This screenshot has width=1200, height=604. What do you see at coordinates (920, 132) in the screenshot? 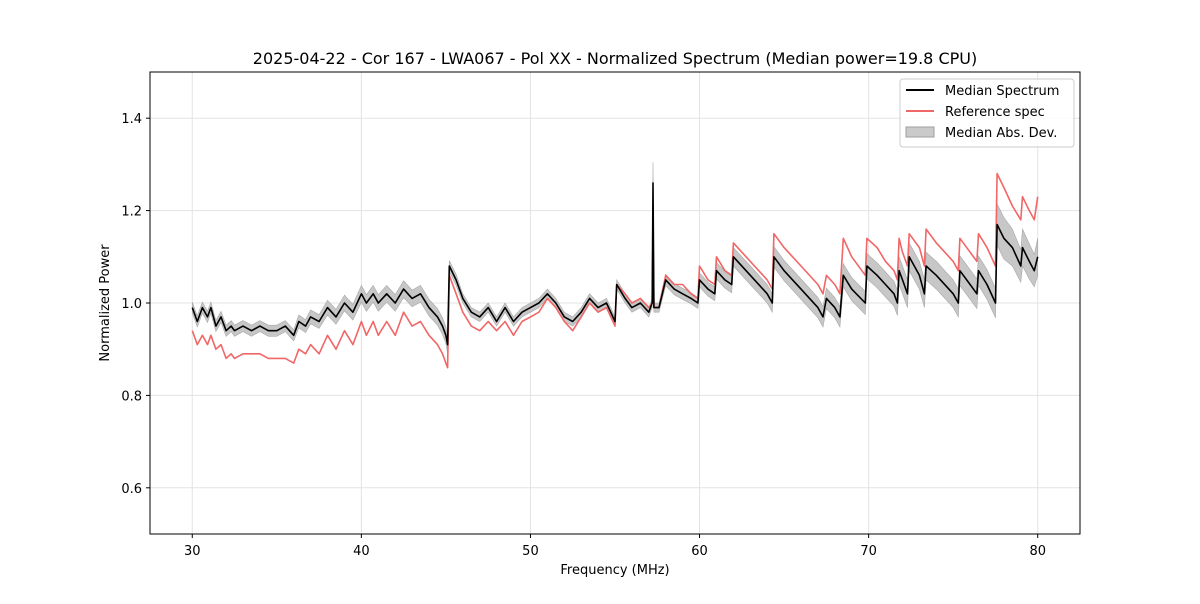
I see `legend-swatch-mad` at bounding box center [920, 132].